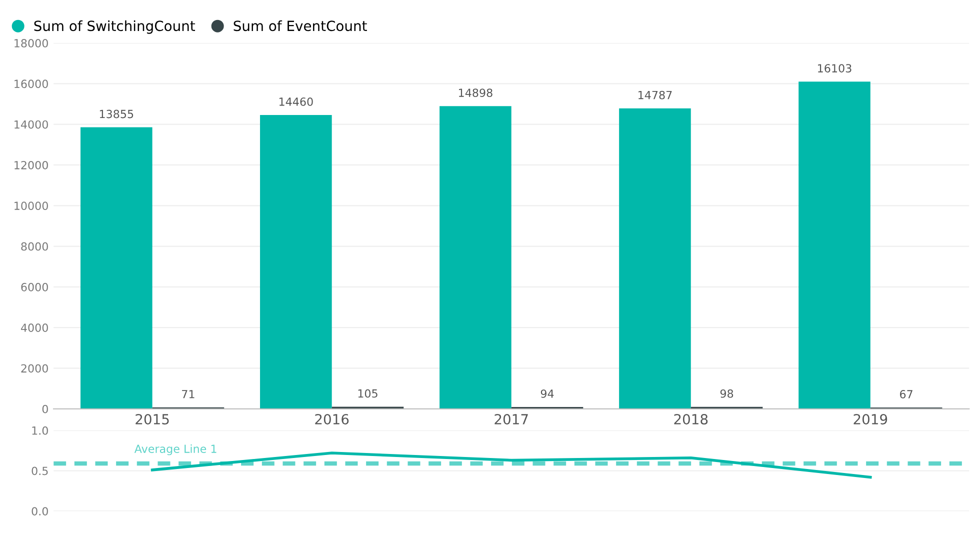 The width and height of the screenshot is (974, 538). What do you see at coordinates (727, 393) in the screenshot?
I see `data-label: 98` at bounding box center [727, 393].